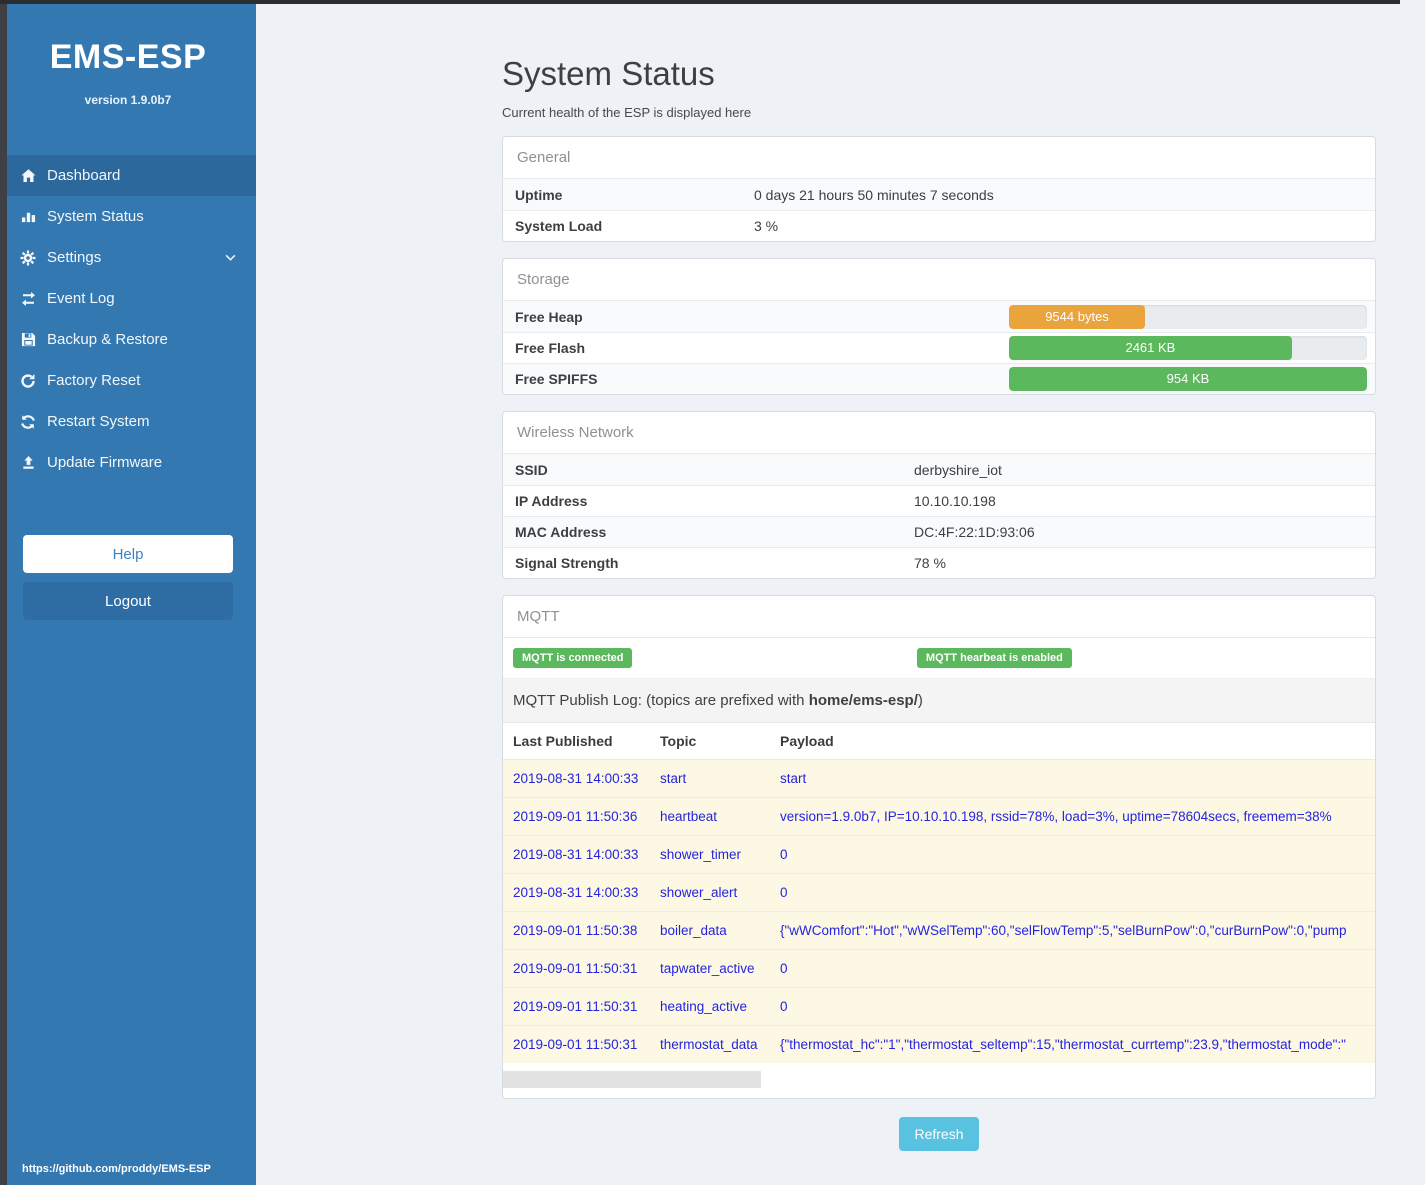  What do you see at coordinates (84, 175) in the screenshot?
I see `sidebar-item-label: Dashboard` at bounding box center [84, 175].